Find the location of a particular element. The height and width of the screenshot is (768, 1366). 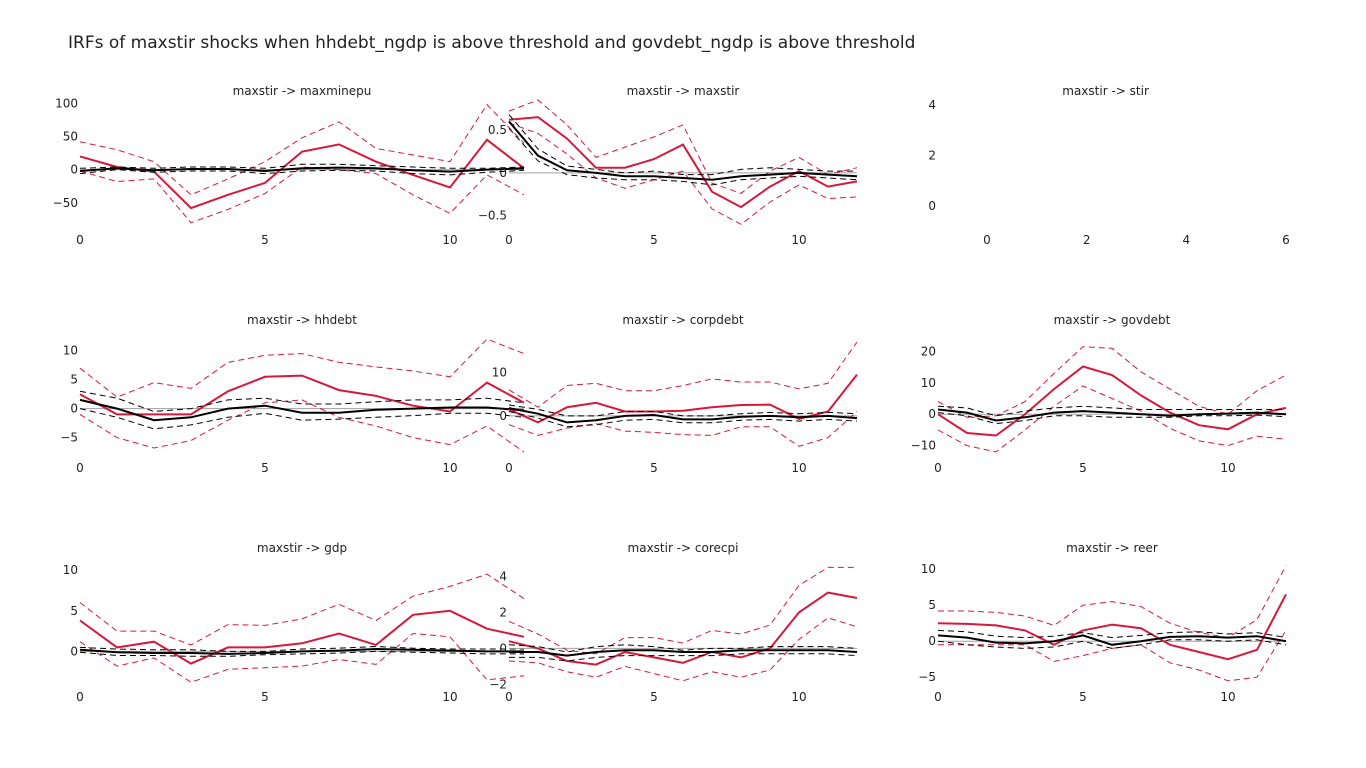

panel-2: maxstir -> maxstir −0.5 0 0.5 0 5 10 is located at coordinates (668, 165).